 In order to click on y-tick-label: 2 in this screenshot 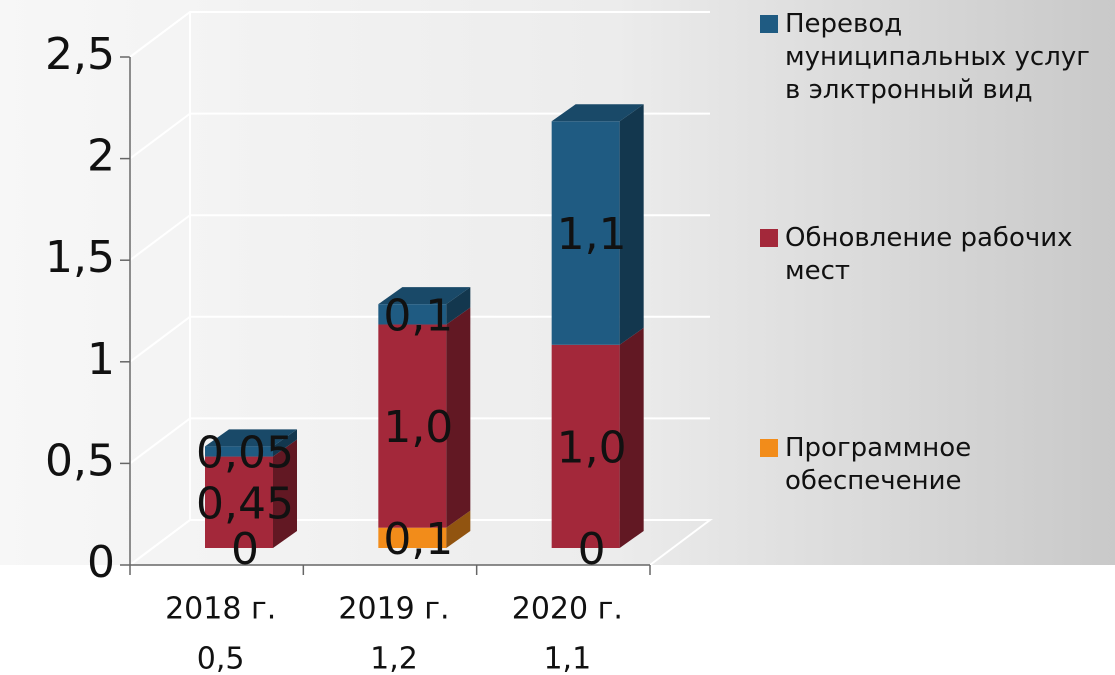, I will do `click(101, 156)`.